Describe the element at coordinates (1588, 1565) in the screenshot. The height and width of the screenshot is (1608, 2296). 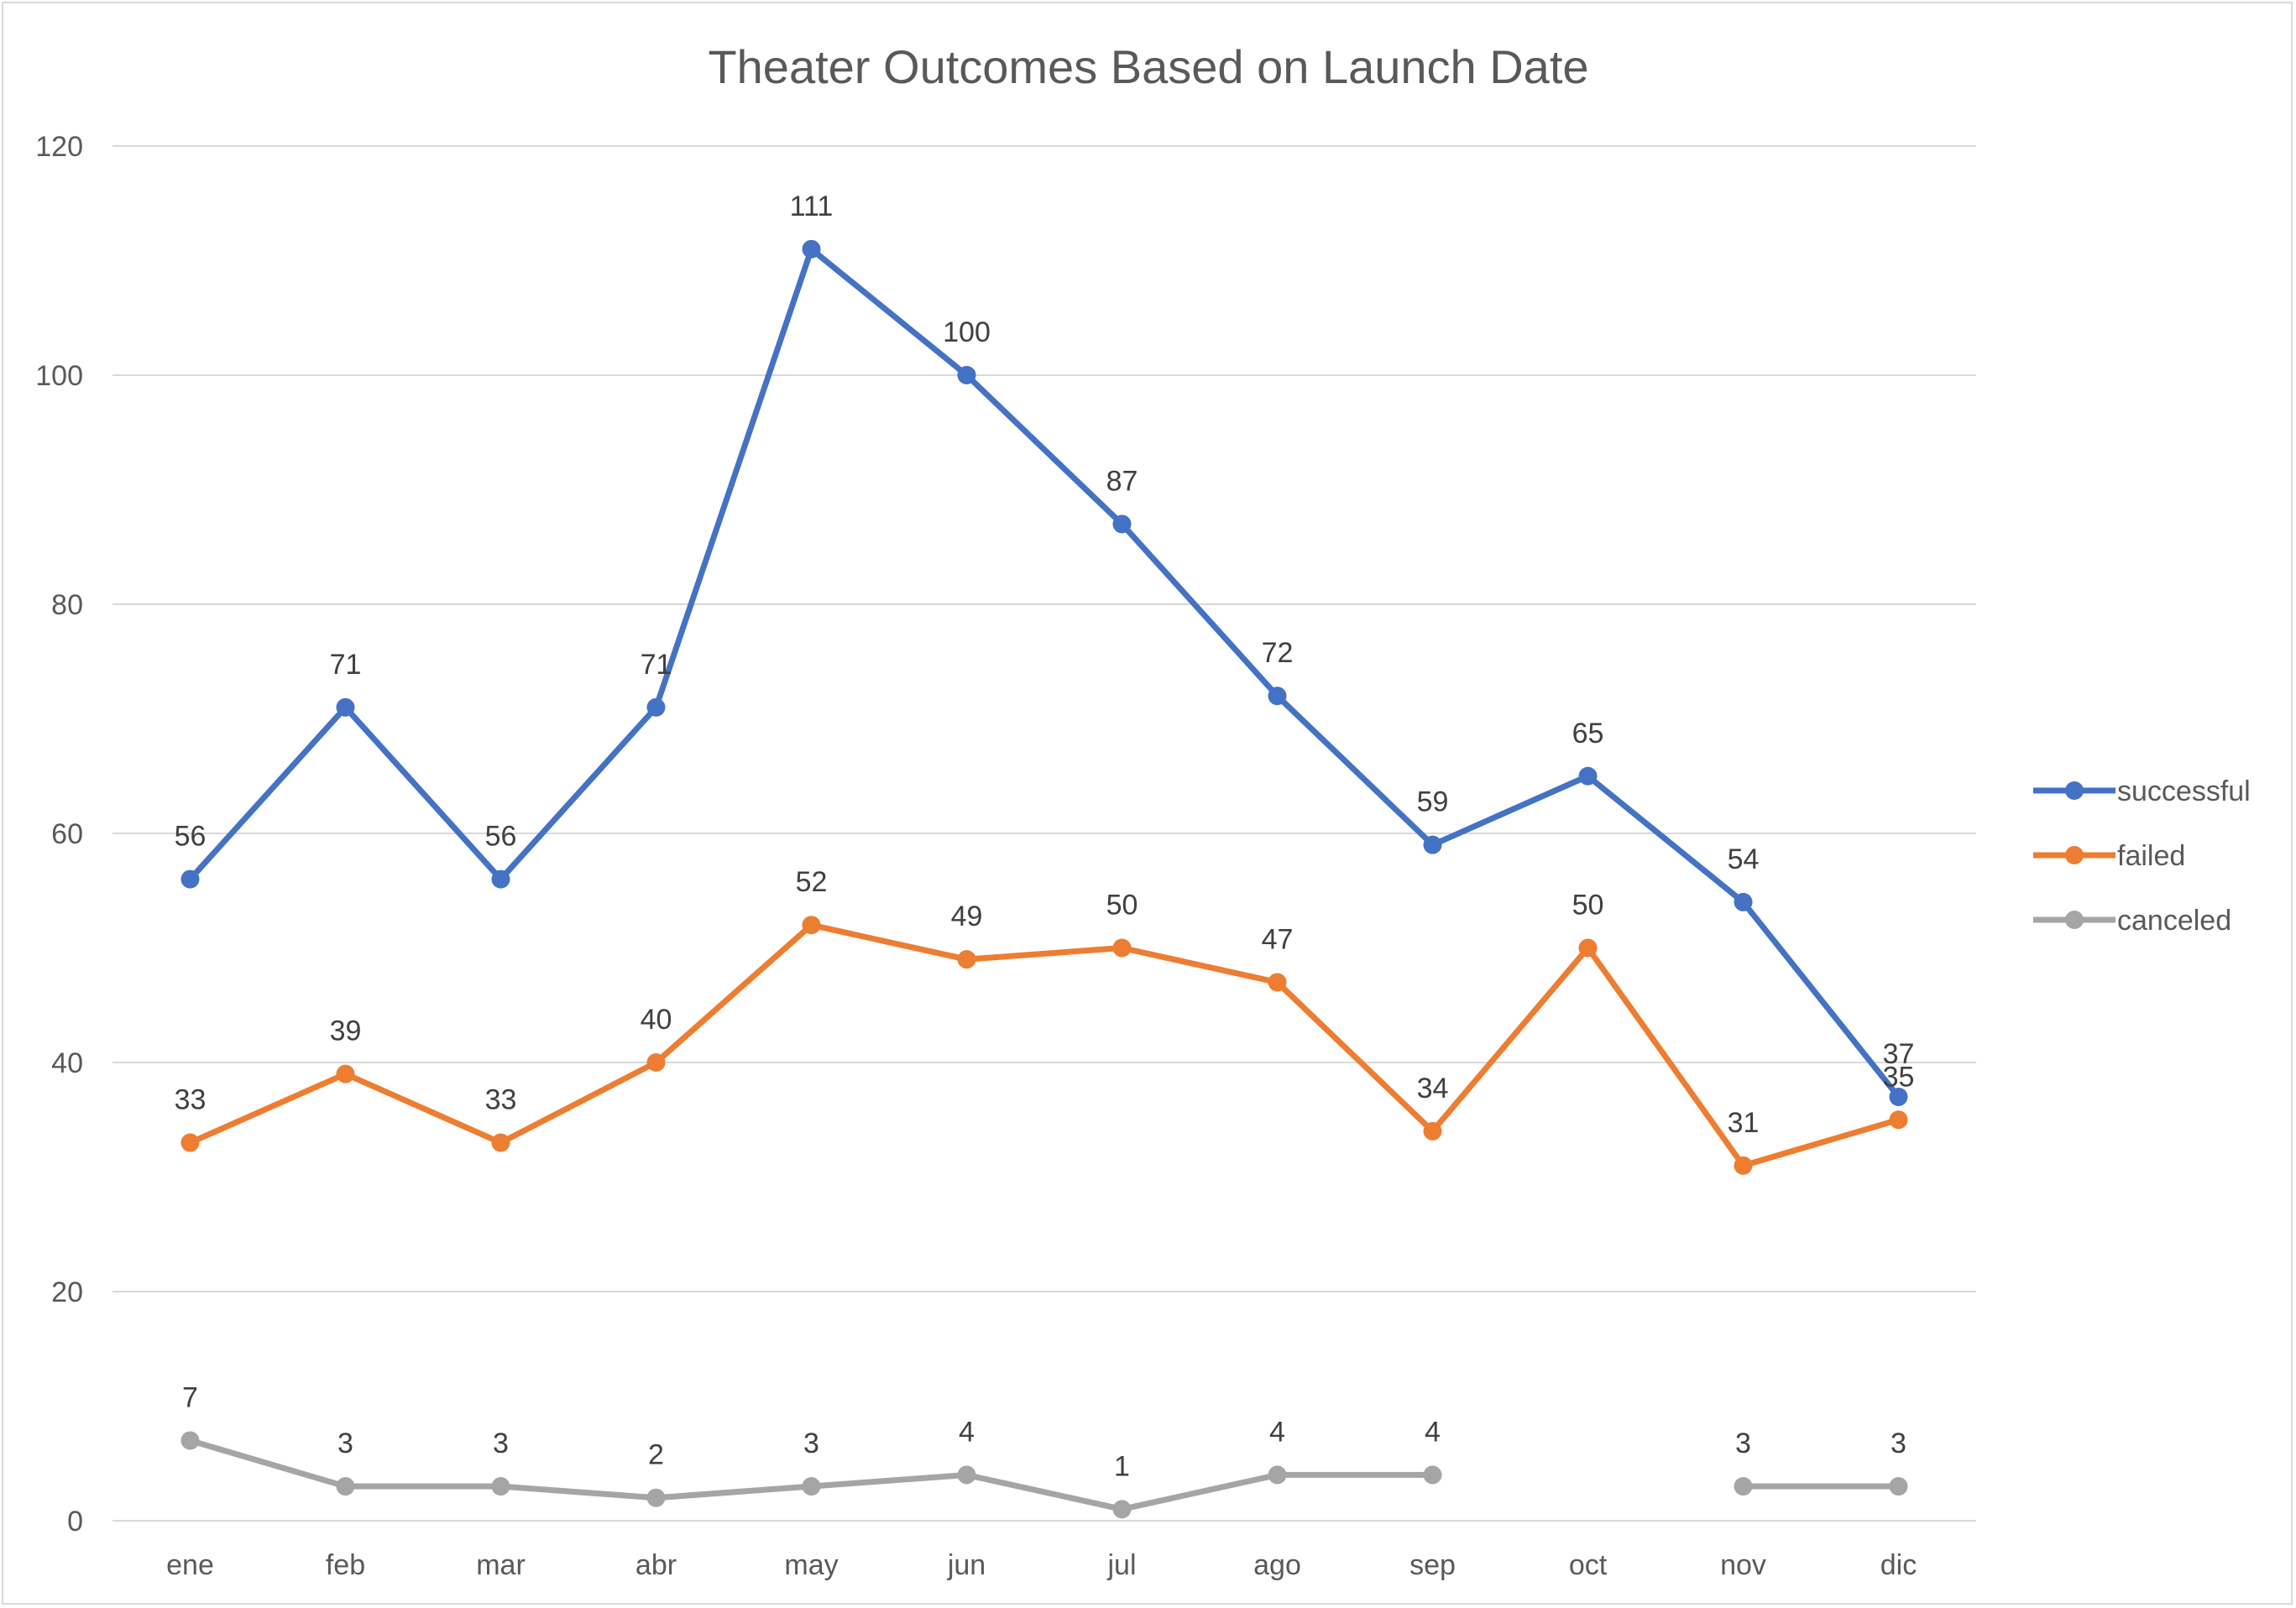
I see `x-tick-label: oct` at that location.